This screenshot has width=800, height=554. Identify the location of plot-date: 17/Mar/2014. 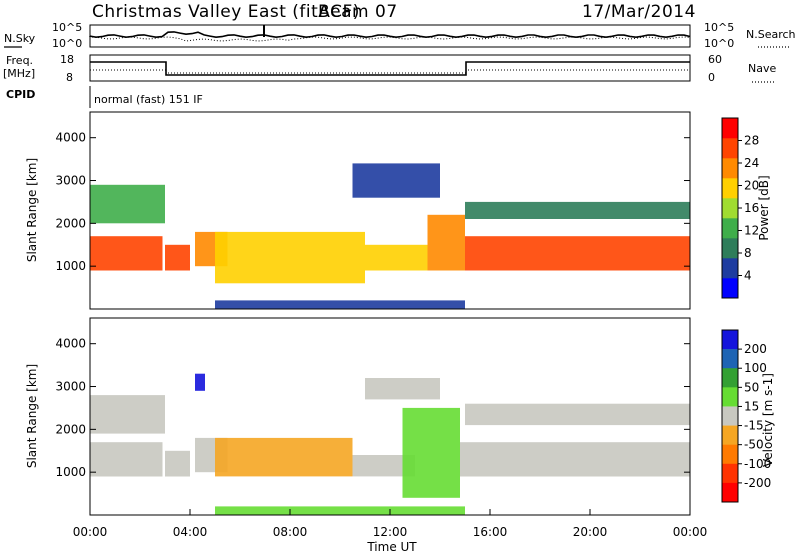
(639, 12).